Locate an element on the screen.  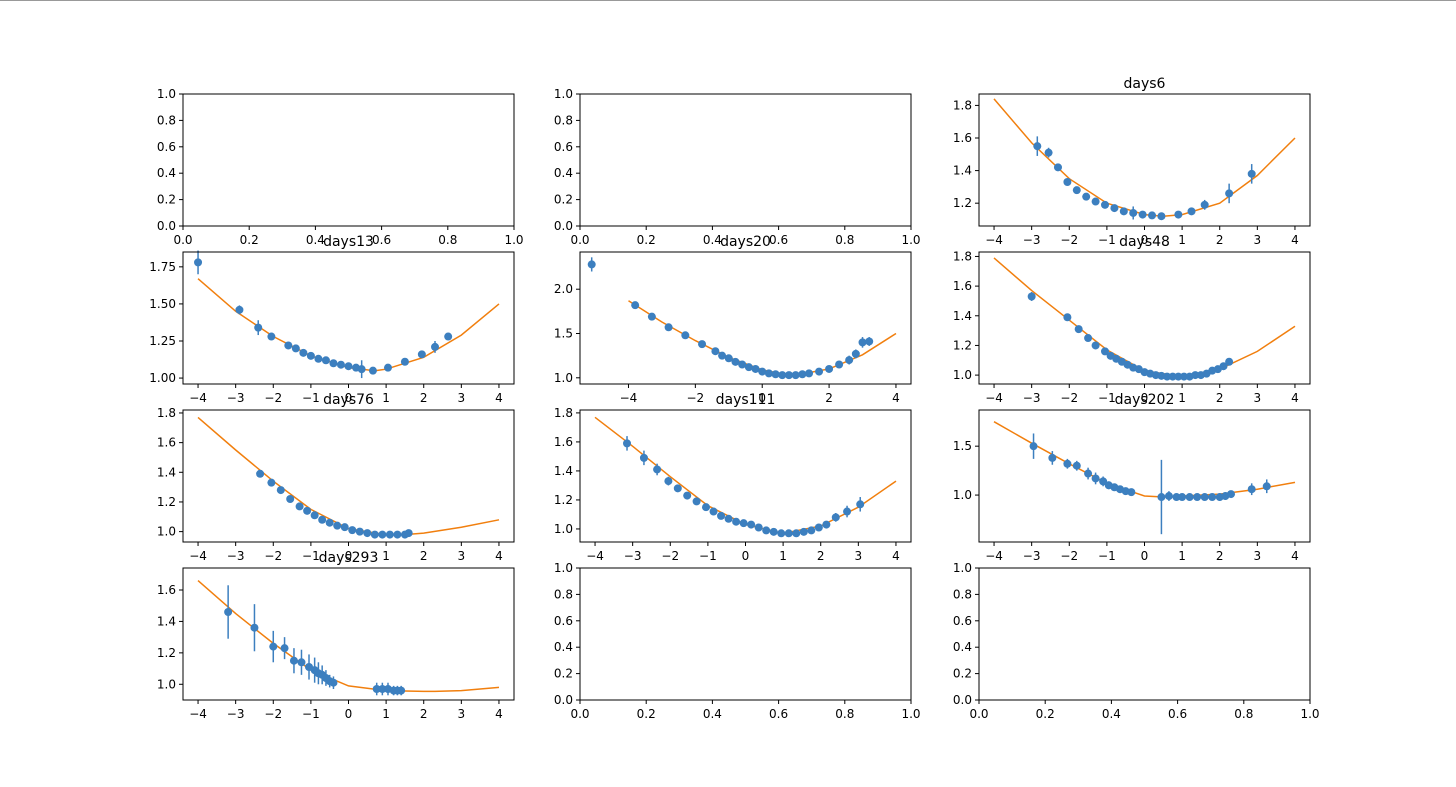
subplot-title: days293 is located at coordinates (349, 558).